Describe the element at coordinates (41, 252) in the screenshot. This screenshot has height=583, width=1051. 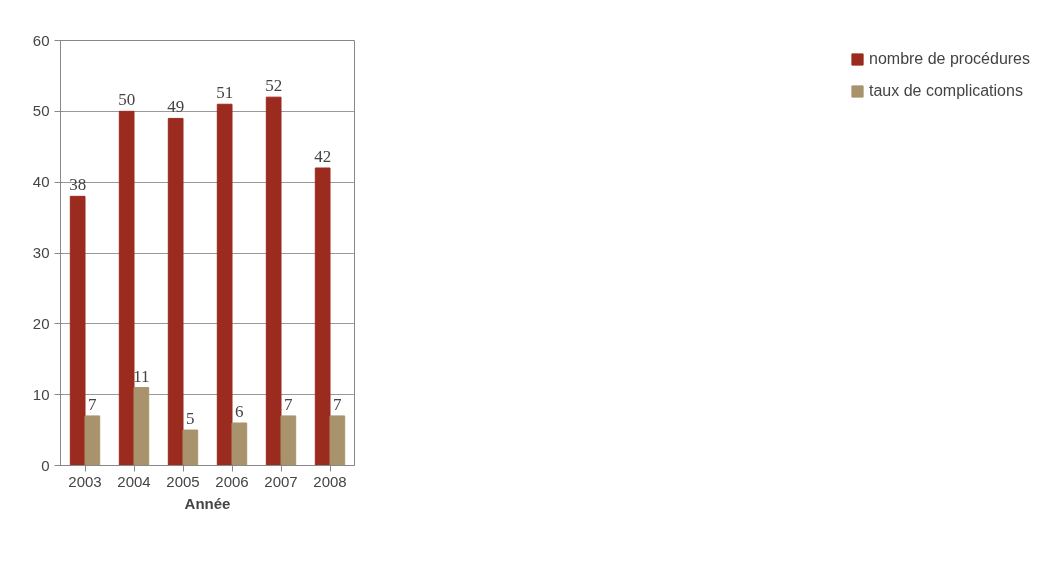
I see `y-tick-label: 30` at that location.